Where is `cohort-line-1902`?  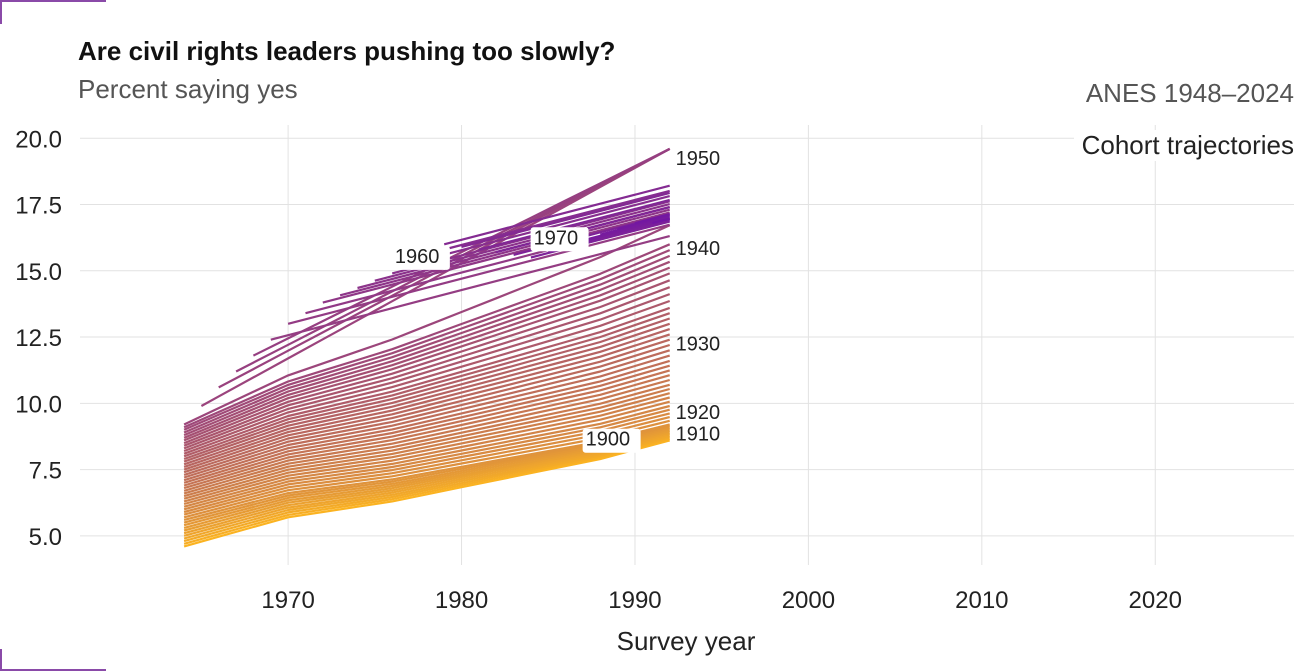
cohort-line-1902 is located at coordinates (426, 489).